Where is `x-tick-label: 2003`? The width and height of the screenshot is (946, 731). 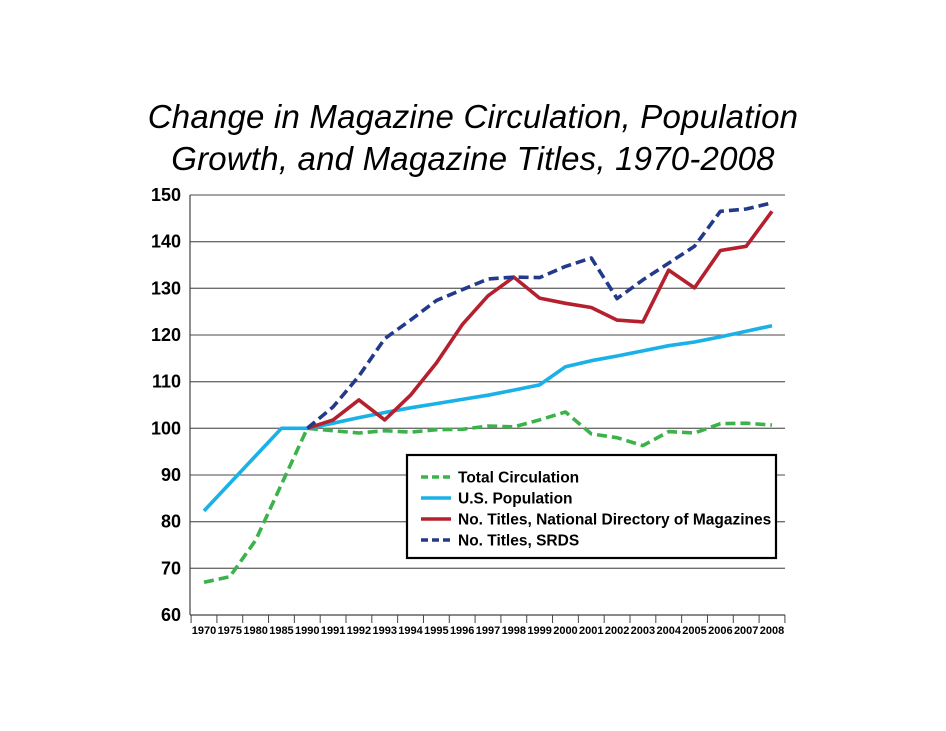
x-tick-label: 2003 is located at coordinates (643, 631).